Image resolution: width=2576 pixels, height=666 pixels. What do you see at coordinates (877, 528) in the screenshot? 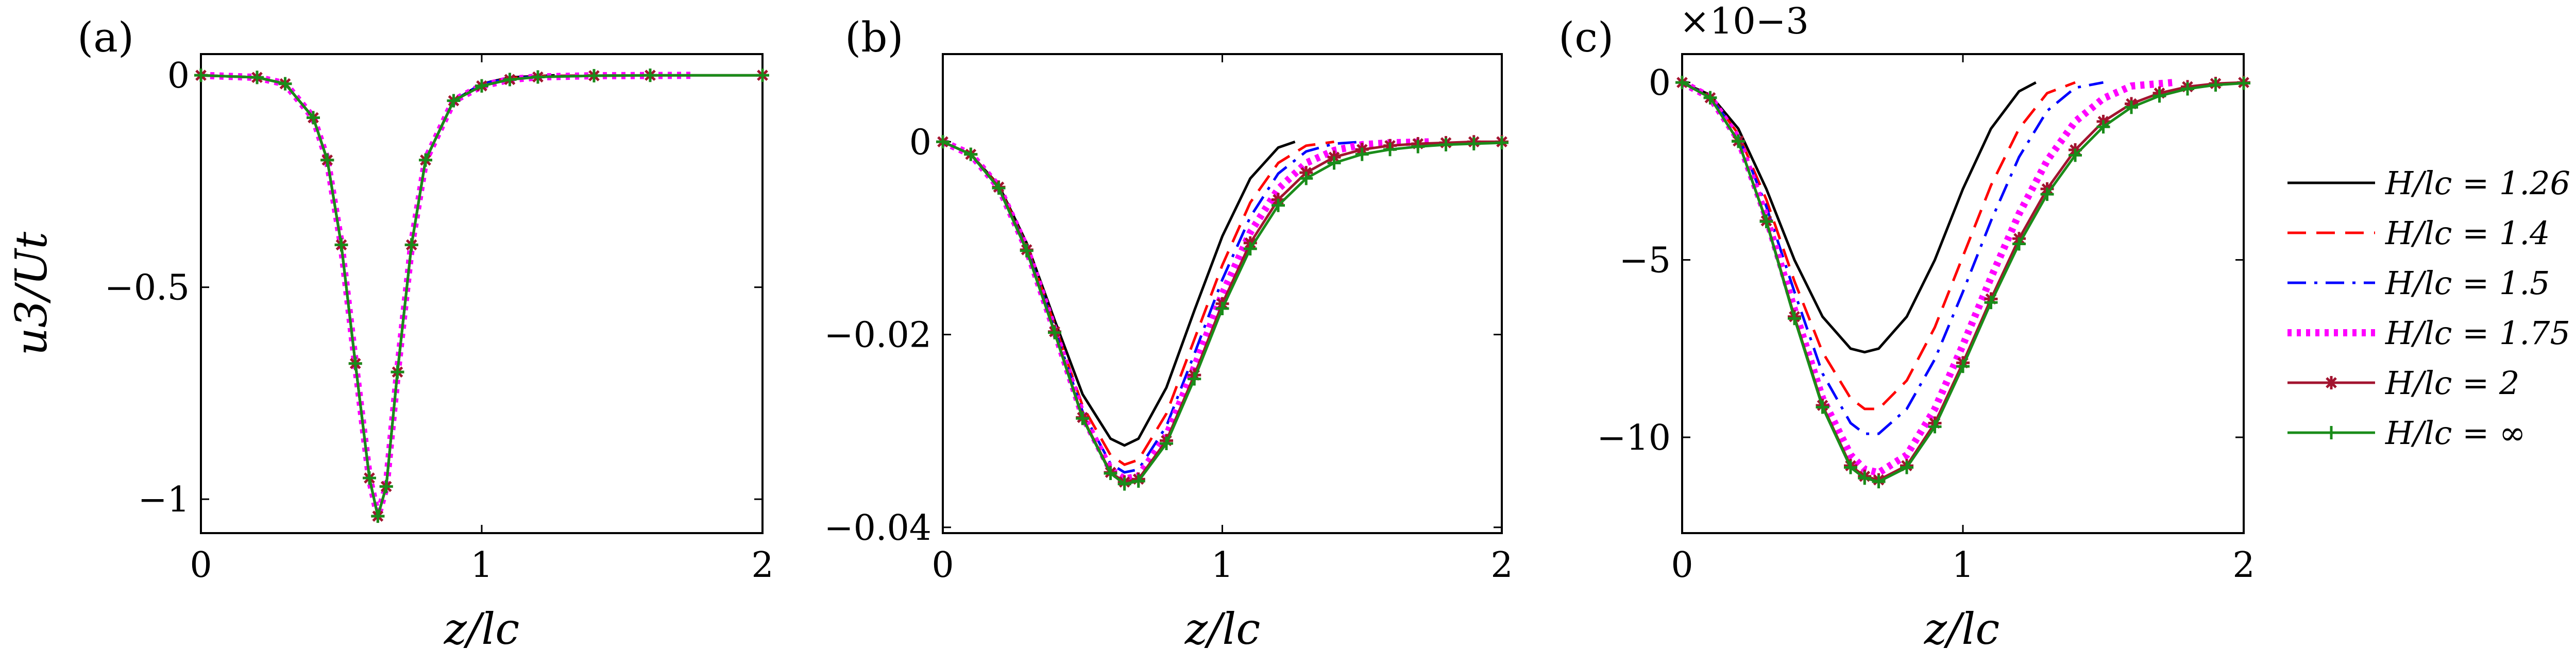
I see `y-tick-label: −0.04` at bounding box center [877, 528].